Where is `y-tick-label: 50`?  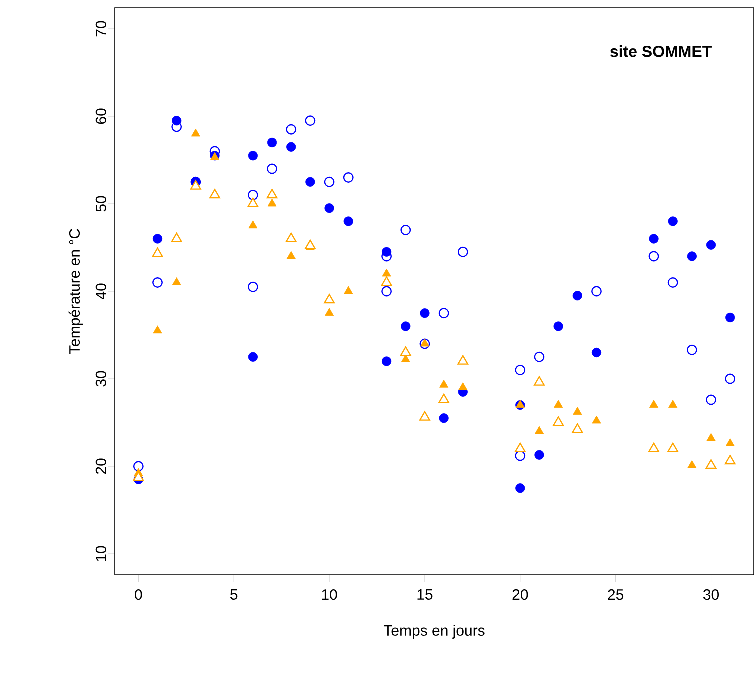
y-tick-label: 50 is located at coordinates (101, 204).